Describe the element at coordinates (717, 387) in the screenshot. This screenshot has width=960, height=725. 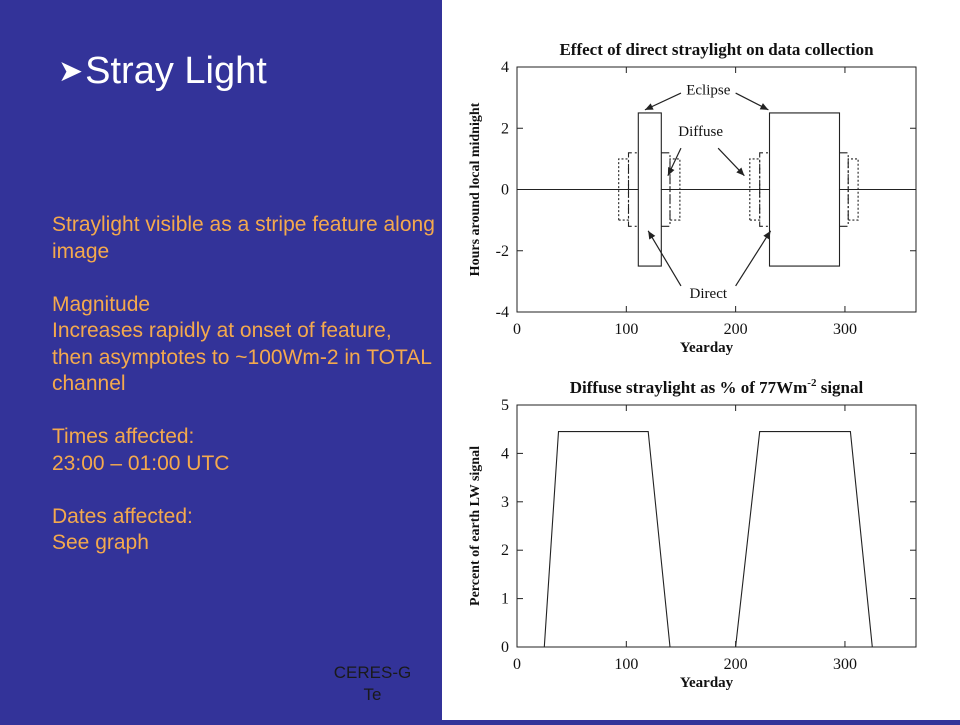
I see `chart-2-title: Diffuse straylight as % of 77Wm-2 signal` at that location.